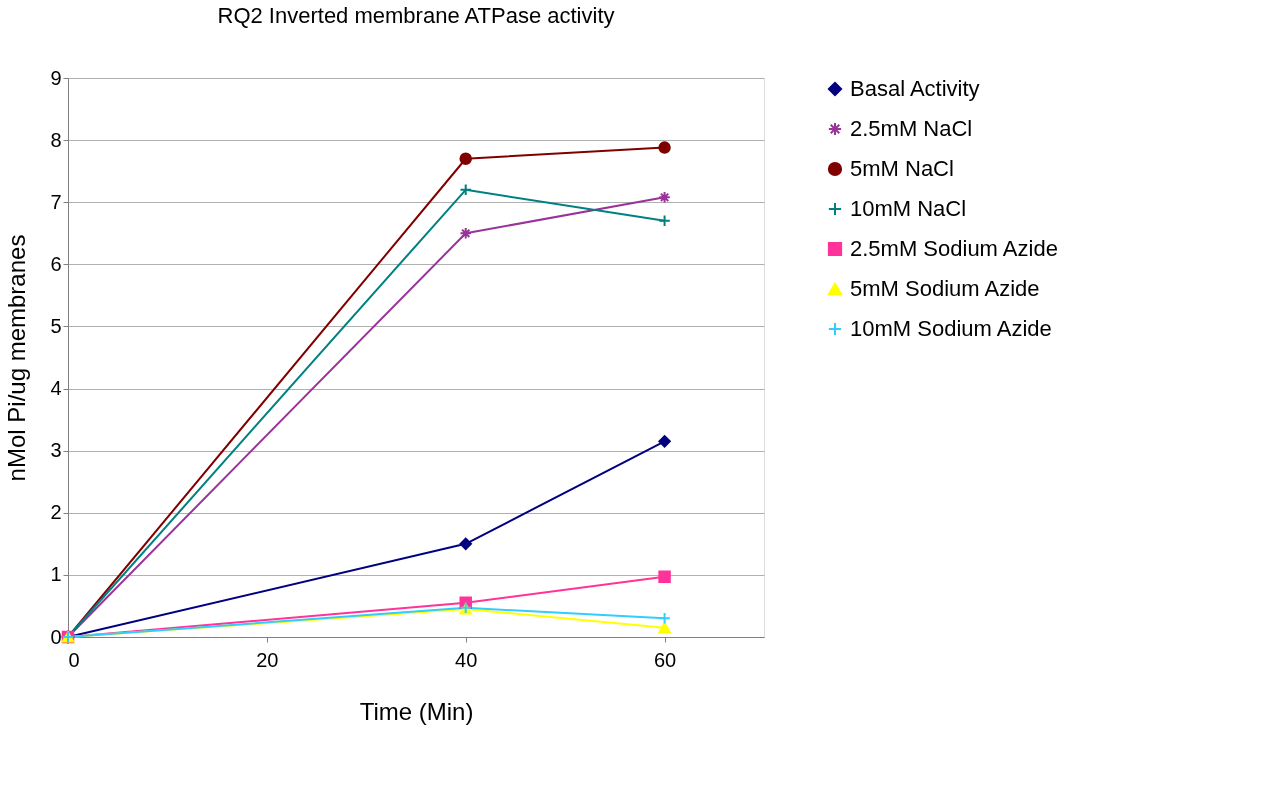  Describe the element at coordinates (56, 201) in the screenshot. I see `y-tick-label: 7` at that location.